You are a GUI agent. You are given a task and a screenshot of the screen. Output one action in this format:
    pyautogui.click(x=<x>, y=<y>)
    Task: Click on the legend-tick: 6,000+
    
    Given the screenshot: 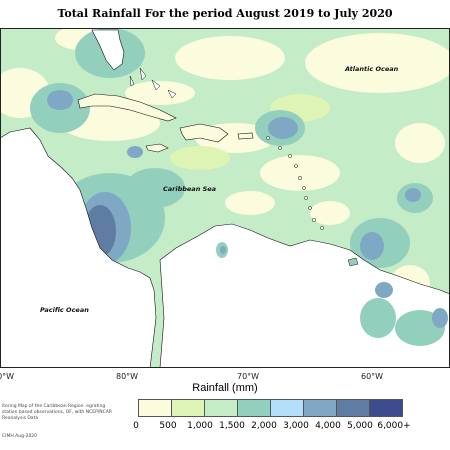 What is the action you would take?
    pyautogui.click(x=394, y=426)
    